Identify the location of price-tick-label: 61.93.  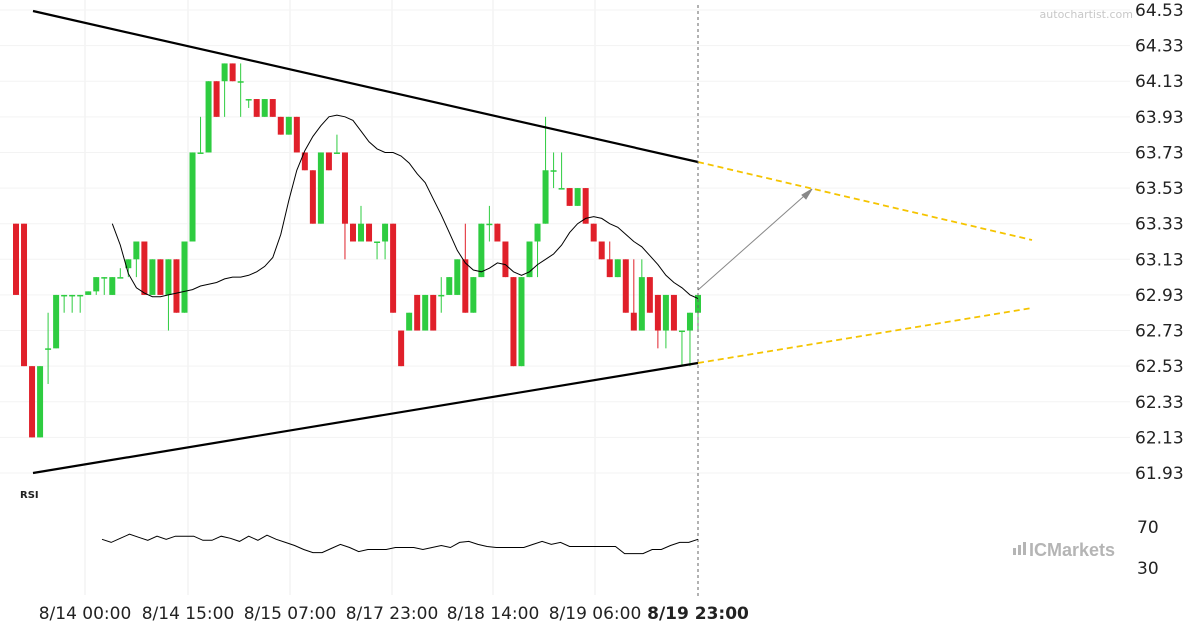
(1159, 474).